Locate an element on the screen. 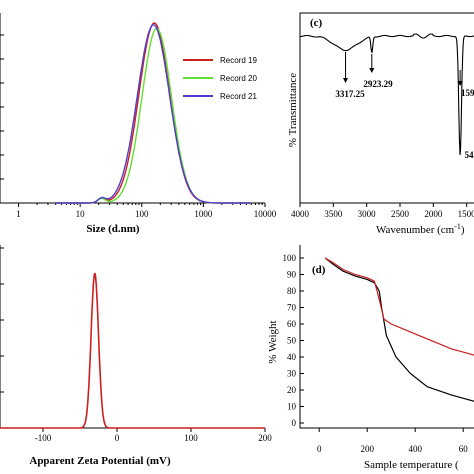 This screenshot has width=474, height=474. xtick-label: -100 is located at coordinates (43, 438).